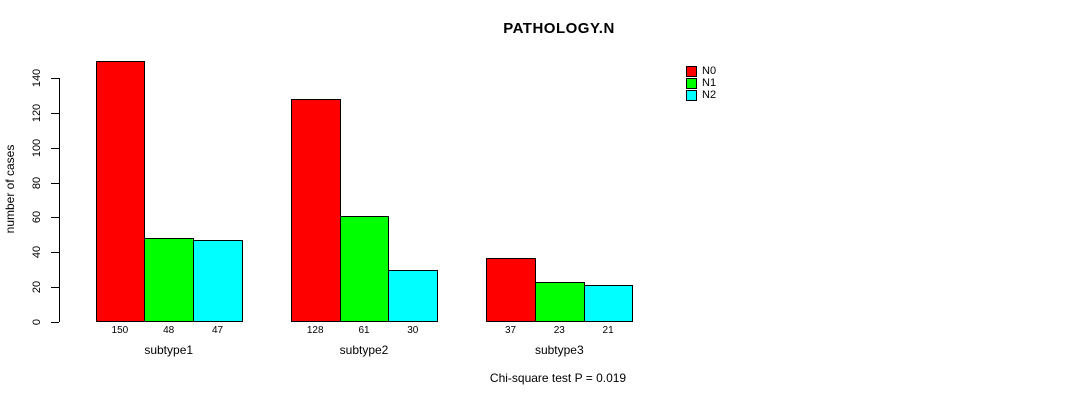 The image size is (1090, 400). What do you see at coordinates (709, 95) in the screenshot?
I see `legend-label: N2` at bounding box center [709, 95].